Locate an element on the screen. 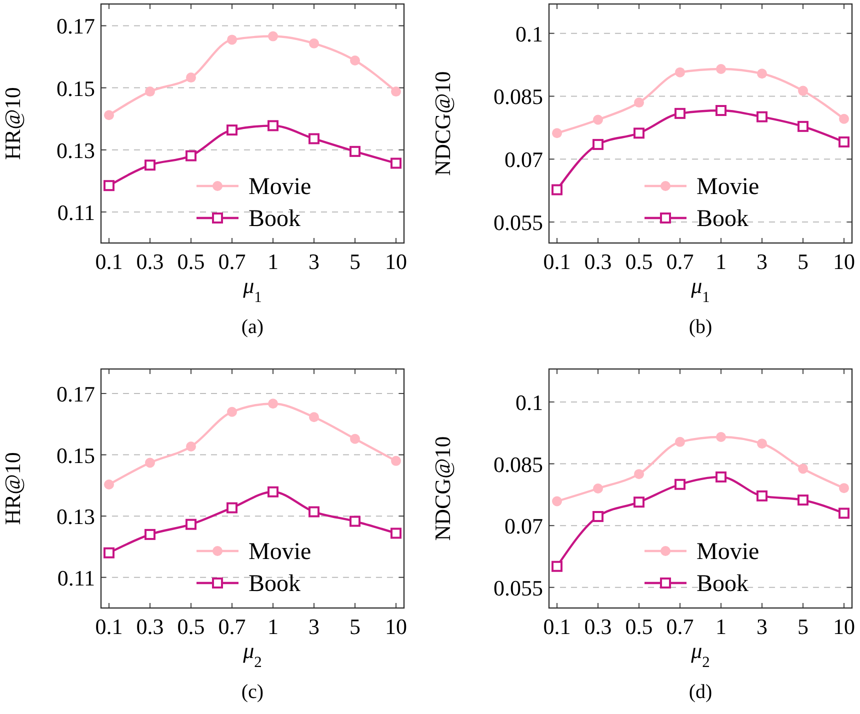 This screenshot has width=860, height=714. y-tick-label: 0.11 is located at coordinates (76, 212).